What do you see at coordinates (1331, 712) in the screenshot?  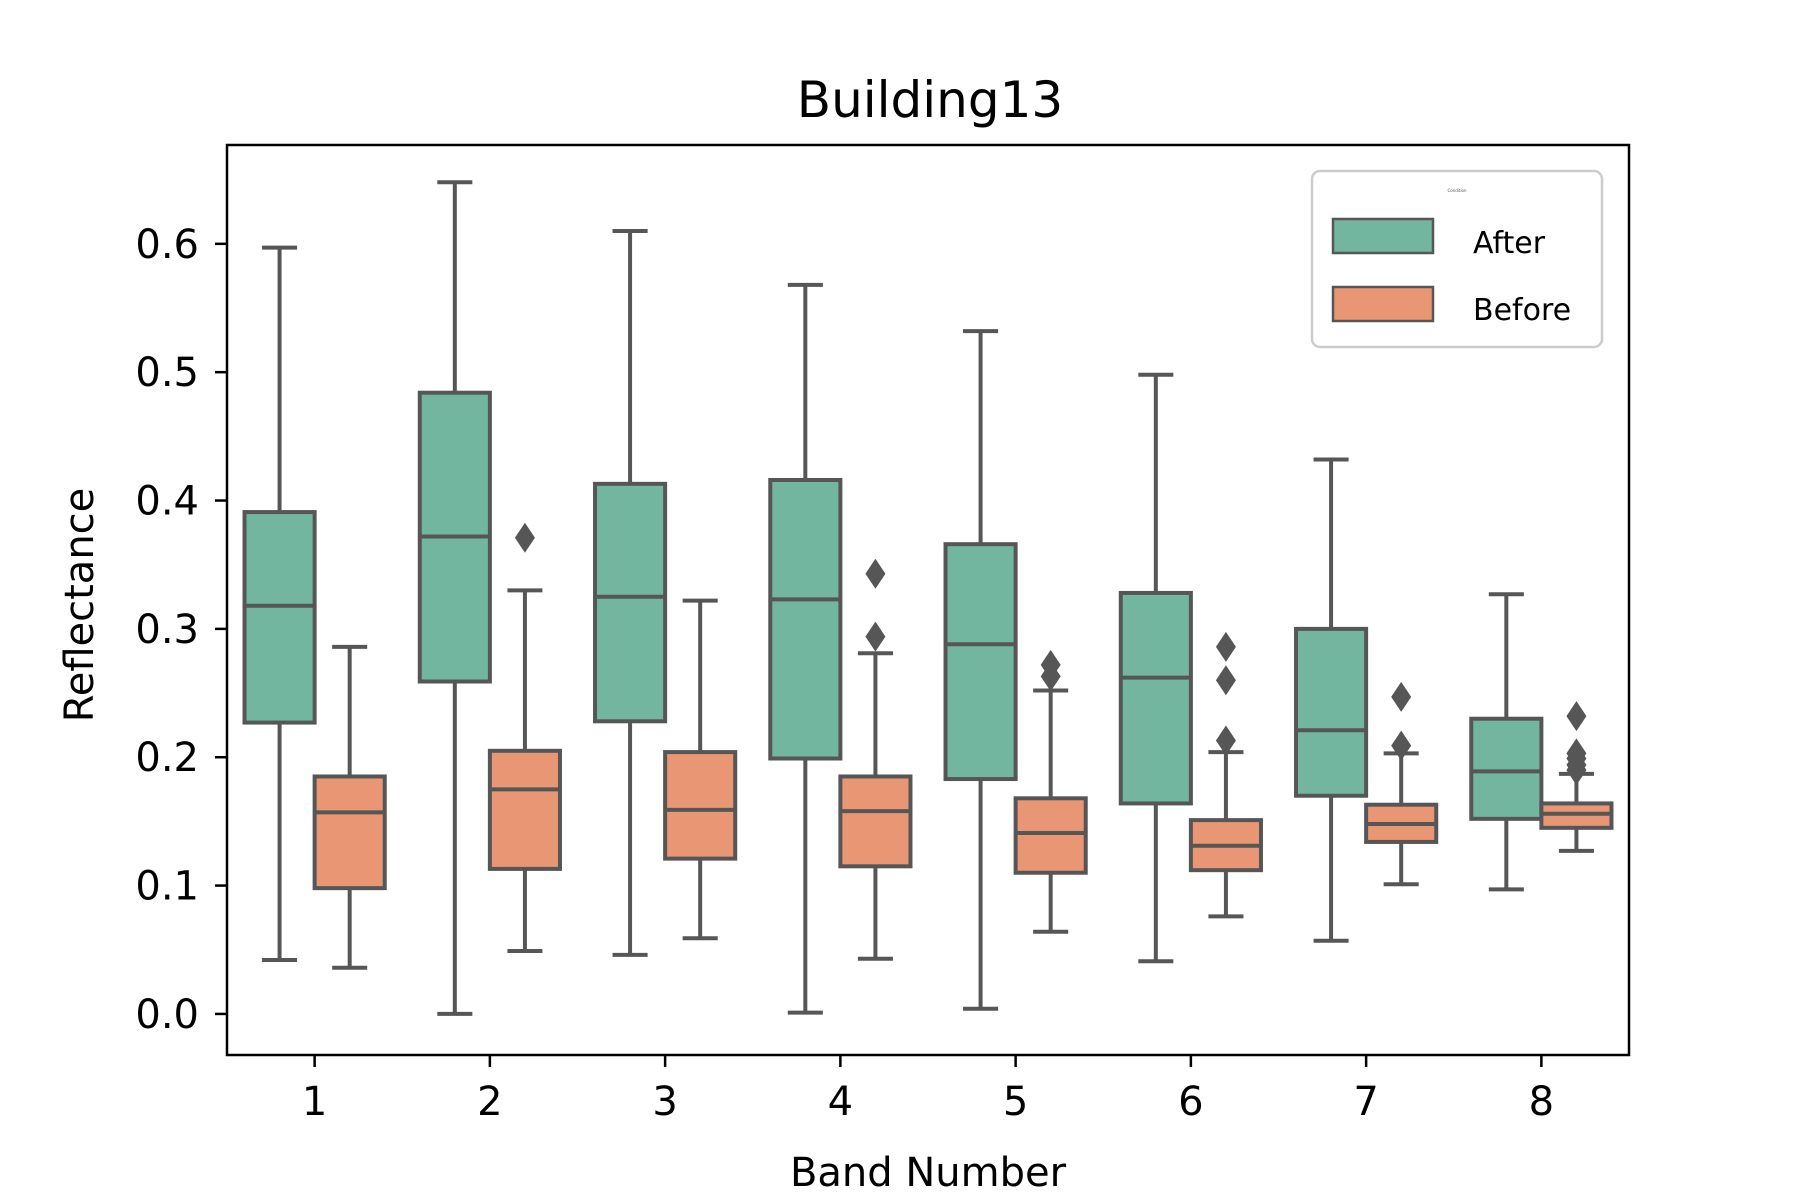 I see `band-7-after-box` at bounding box center [1331, 712].